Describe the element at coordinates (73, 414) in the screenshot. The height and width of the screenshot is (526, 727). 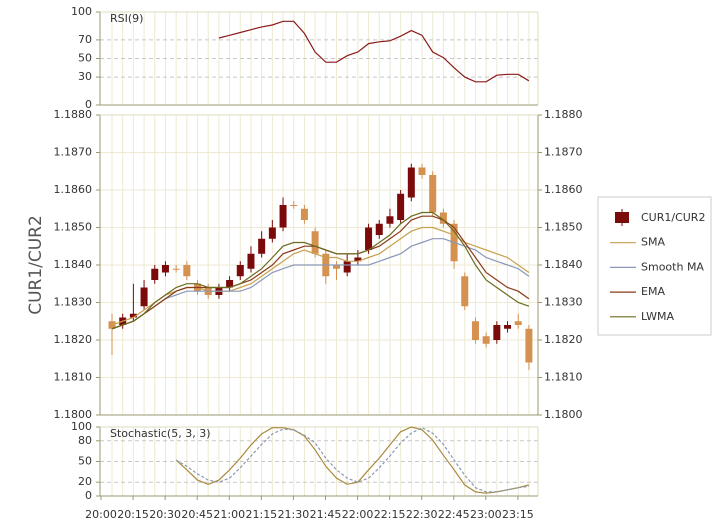
I see `y-tick-label: 1.1800` at that location.